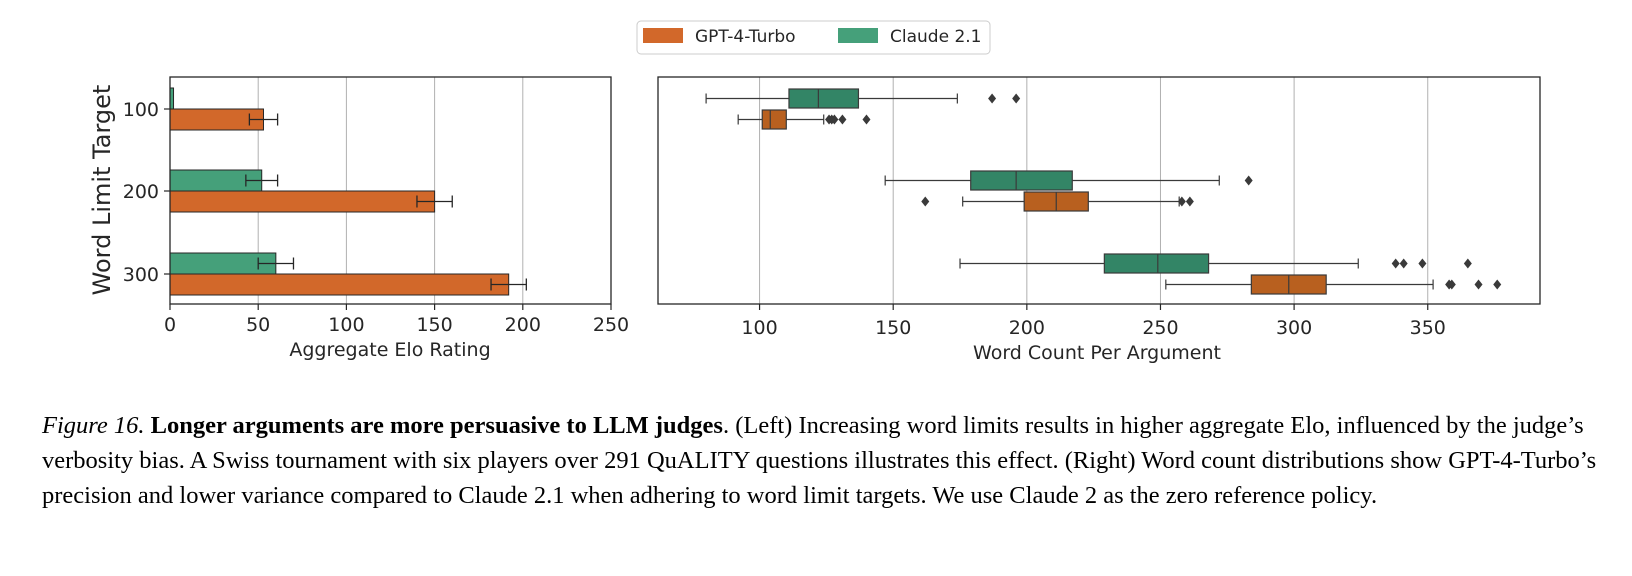 The width and height of the screenshot is (1632, 576). I want to click on left-y-tick-label: 300, so click(141, 275).